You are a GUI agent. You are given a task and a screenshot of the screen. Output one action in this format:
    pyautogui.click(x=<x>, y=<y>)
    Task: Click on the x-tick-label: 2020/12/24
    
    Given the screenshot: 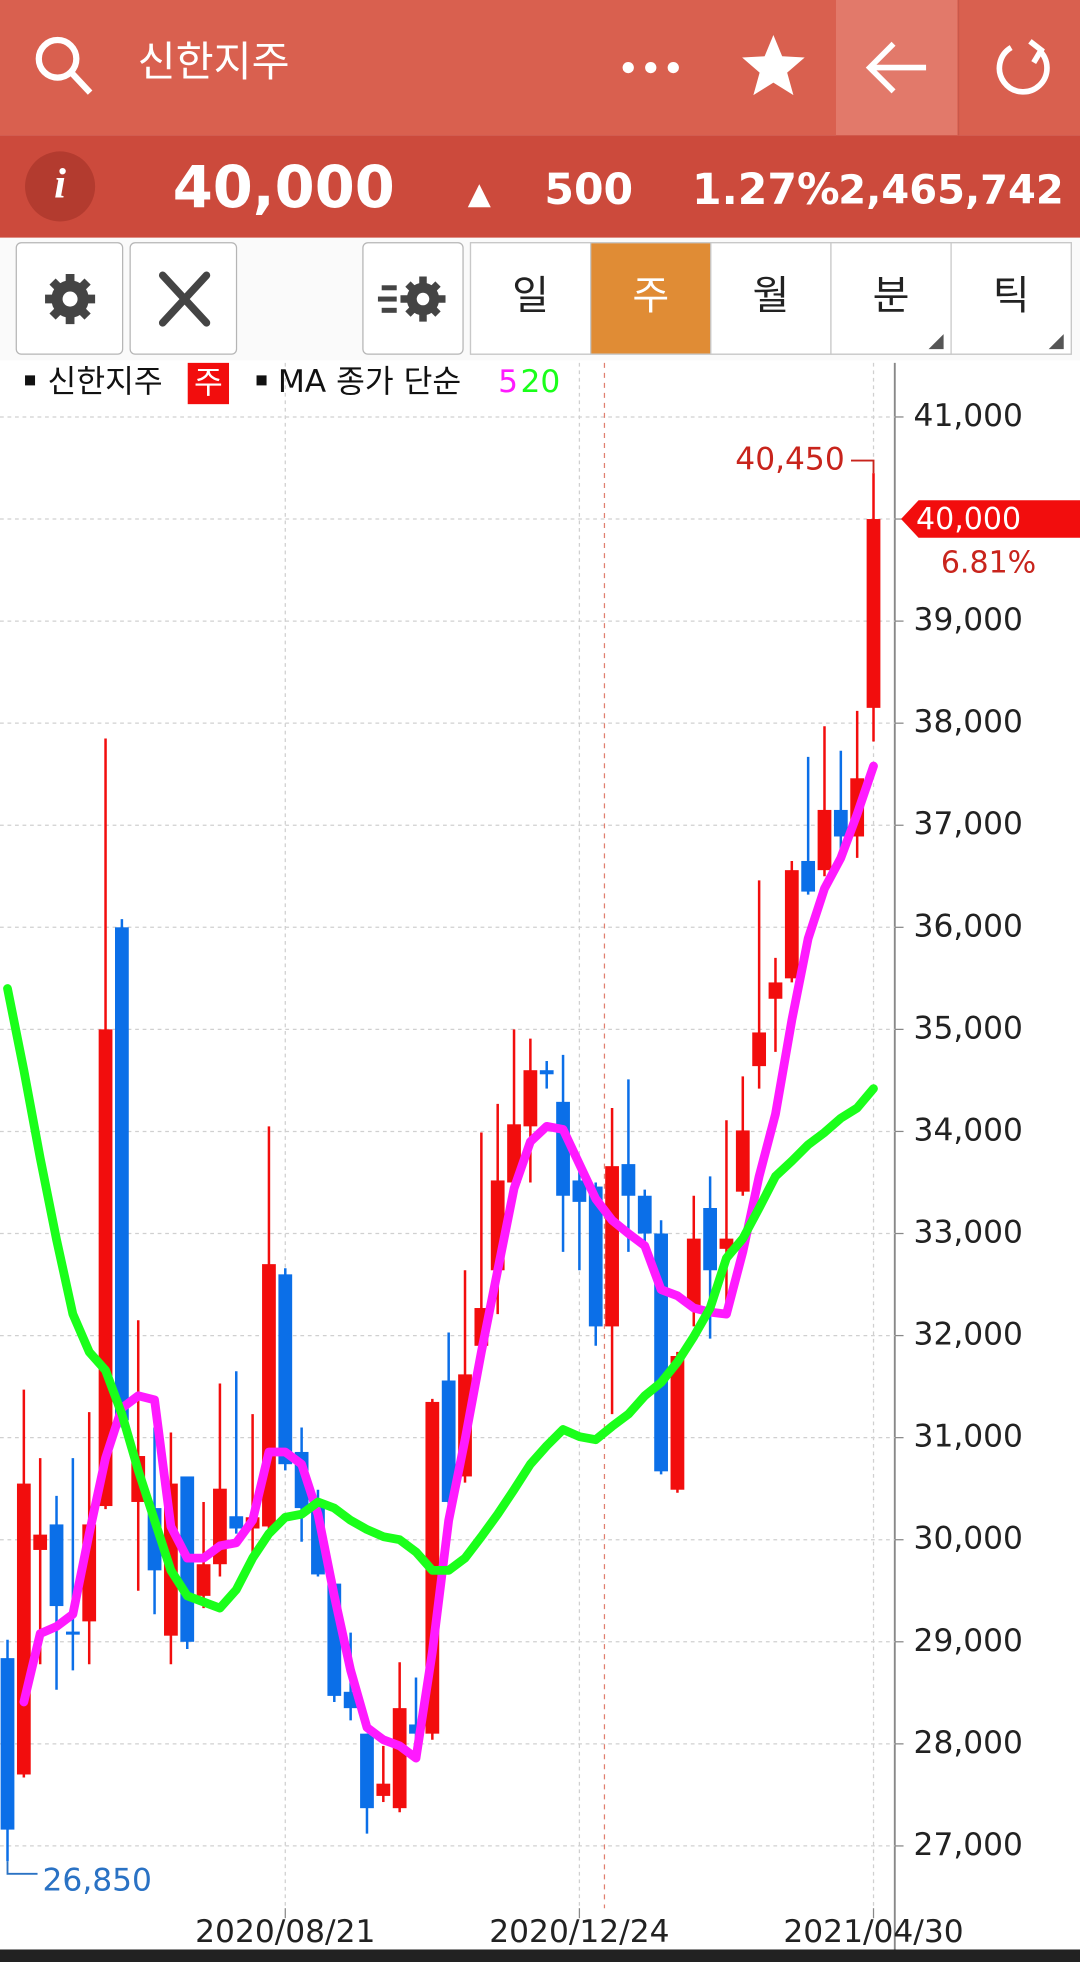 What is the action you would take?
    pyautogui.click(x=579, y=1932)
    